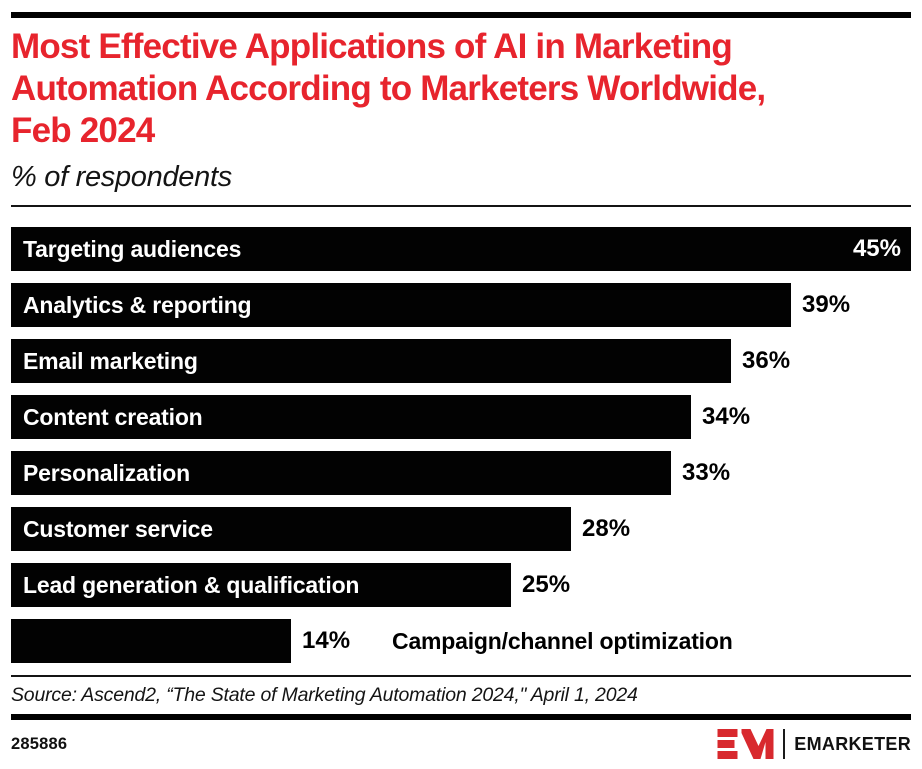 The image size is (922, 769). I want to click on brand-logo: EMARKETER, so click(814, 744).